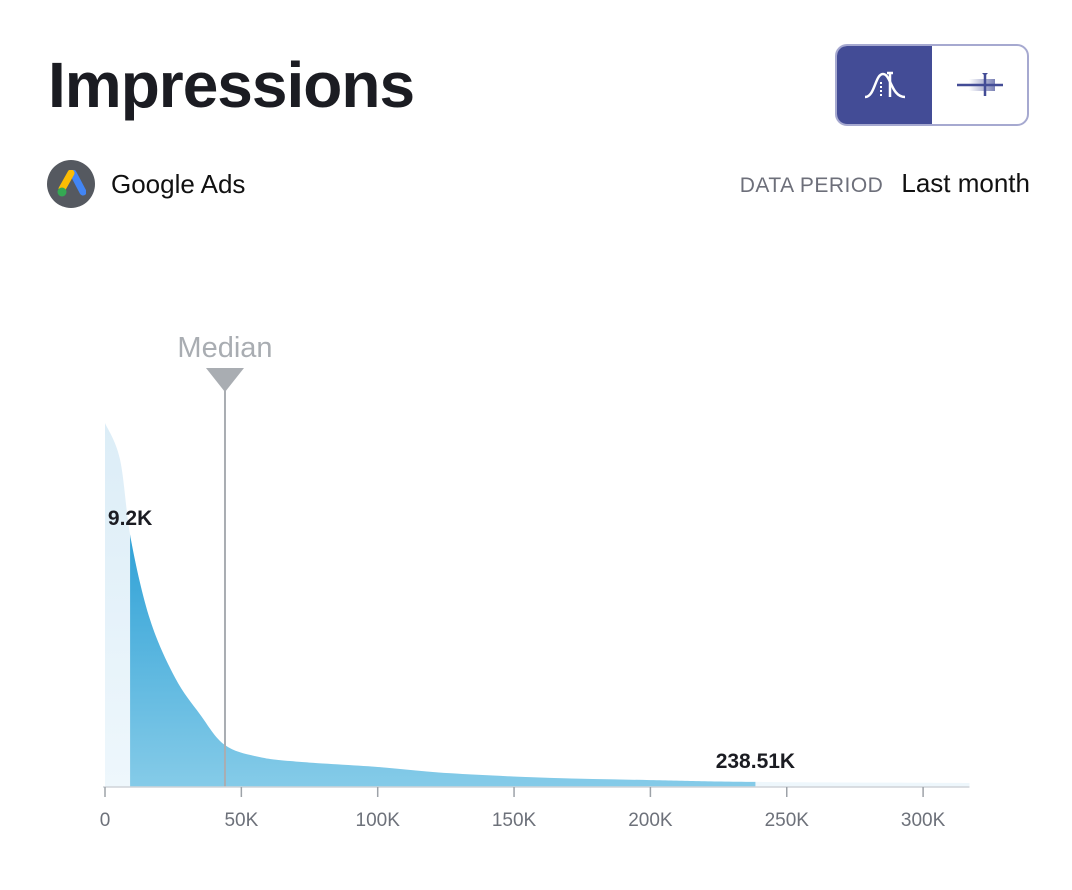 The width and height of the screenshot is (1072, 890). Describe the element at coordinates (241, 820) in the screenshot. I see `x-tick-label: 50K` at that location.